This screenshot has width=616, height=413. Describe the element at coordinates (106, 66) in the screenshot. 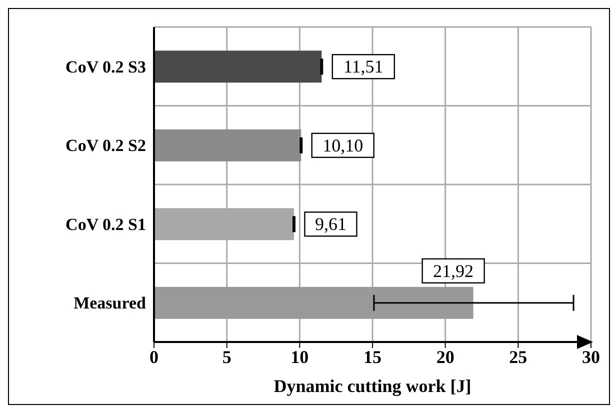

I see `y-tick-label: CoV 0.2 S3` at that location.